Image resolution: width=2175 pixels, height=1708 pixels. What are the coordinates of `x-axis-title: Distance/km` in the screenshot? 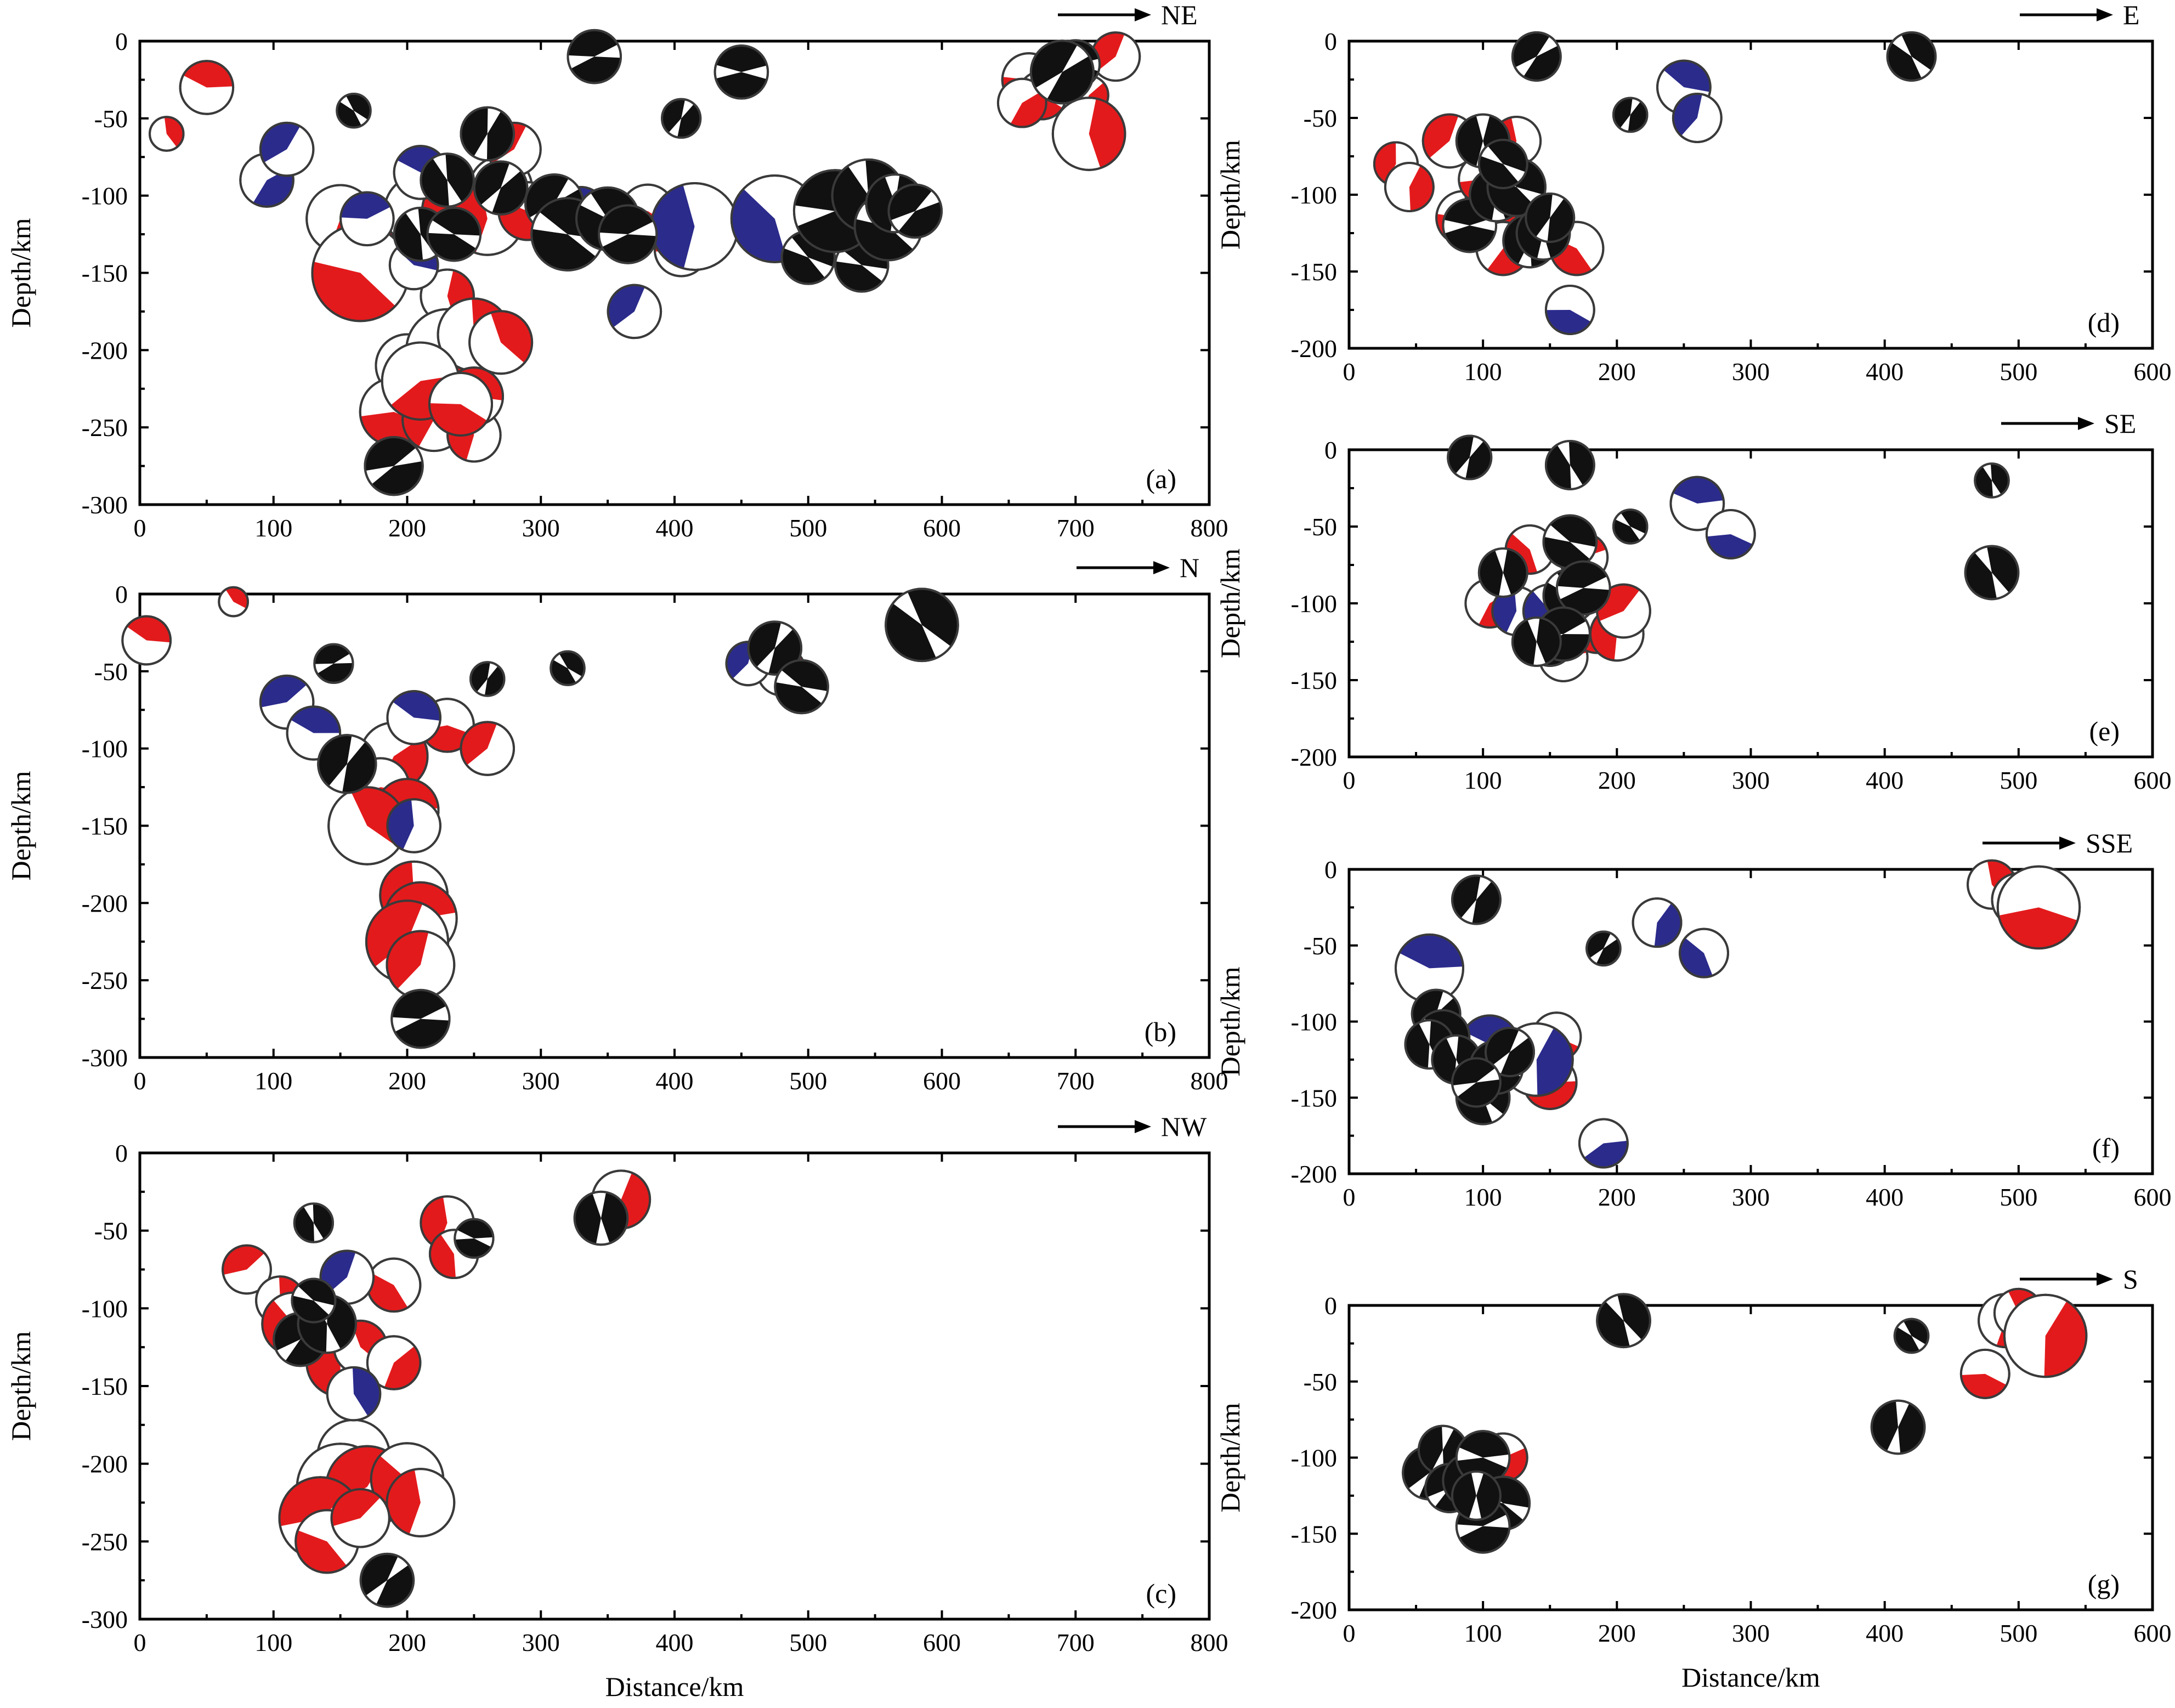 It's located at (1750, 1677).